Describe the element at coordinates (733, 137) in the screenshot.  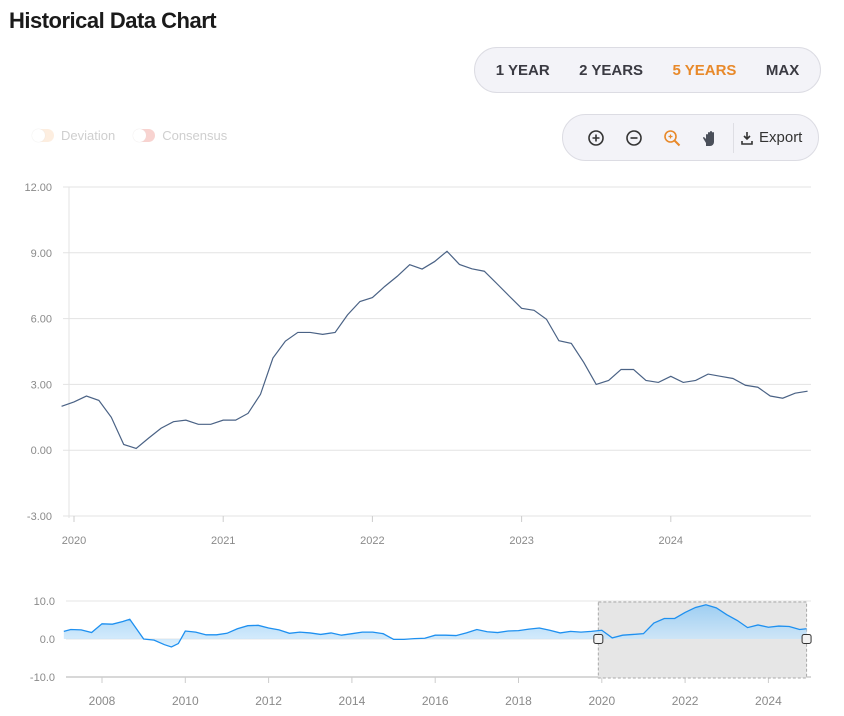
I see `toolbar-divider` at that location.